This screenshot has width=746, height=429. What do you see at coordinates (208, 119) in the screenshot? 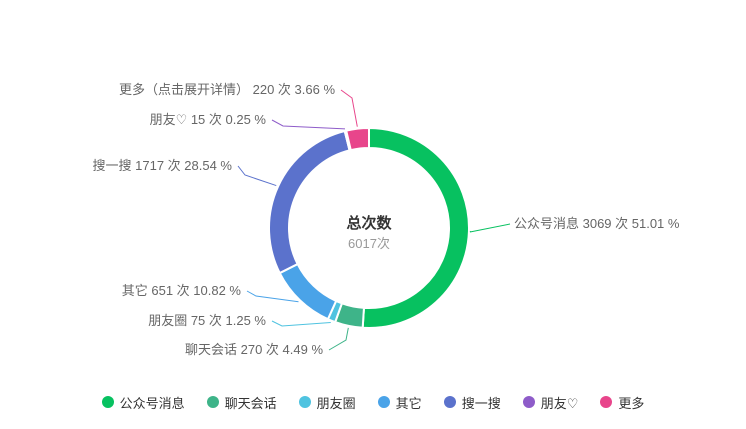
I see `slice-label-5: 朋友♡ 15 次 0.25 %` at bounding box center [208, 119].